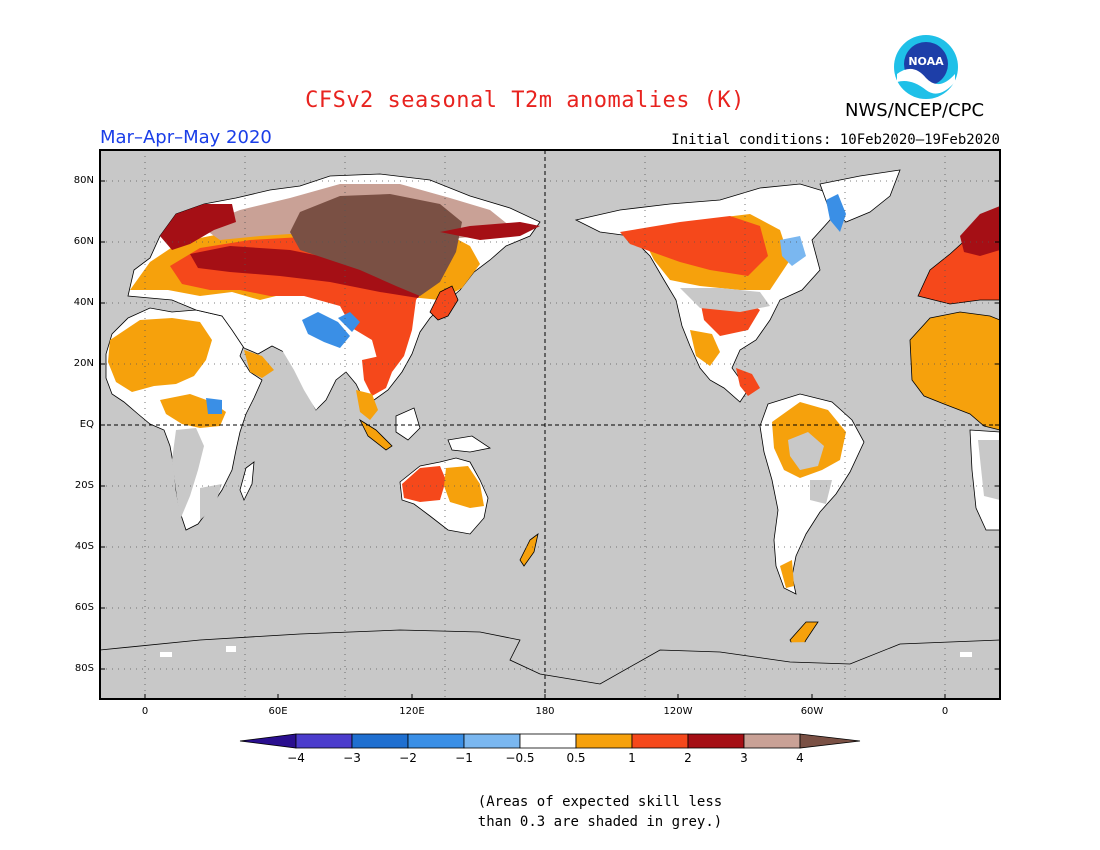 Image resolution: width=1100 pixels, height=850 pixels. Describe the element at coordinates (550, 657) in the screenshot. I see `antarctica` at that location.